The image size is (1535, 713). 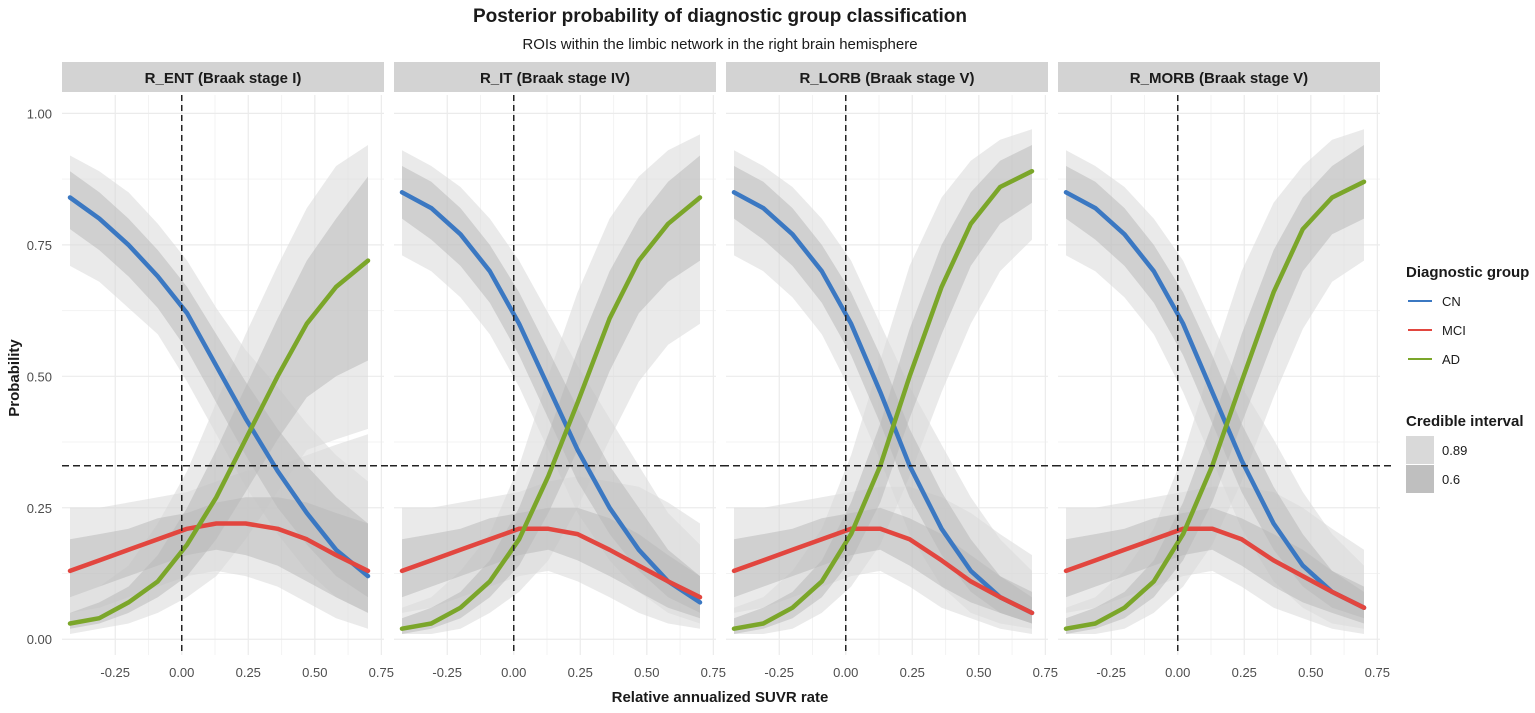 I want to click on y-tick-label: 0.25, so click(x=39, y=508).